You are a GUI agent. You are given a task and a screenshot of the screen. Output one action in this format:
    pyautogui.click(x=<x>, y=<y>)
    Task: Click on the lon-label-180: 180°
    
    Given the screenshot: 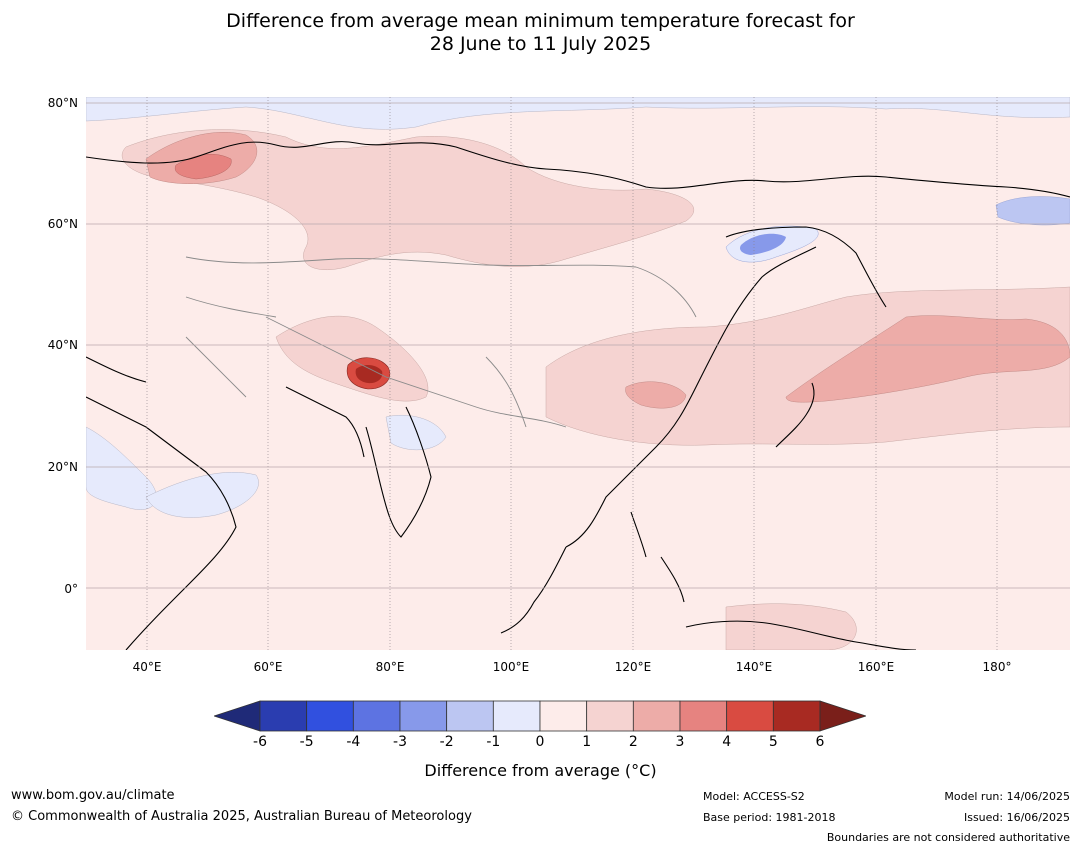 What is the action you would take?
    pyautogui.click(x=997, y=667)
    